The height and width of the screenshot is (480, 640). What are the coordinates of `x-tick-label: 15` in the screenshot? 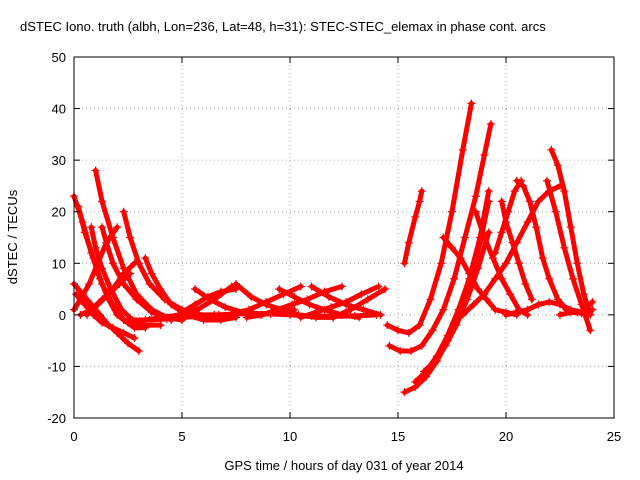 It's located at (398, 436).